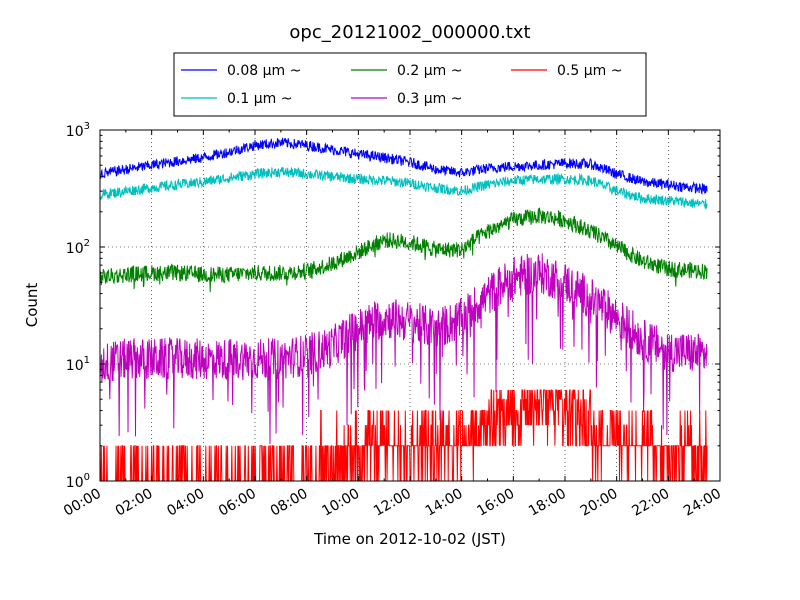 Image resolution: width=800 pixels, height=600 pixels. Describe the element at coordinates (429, 71) in the screenshot. I see `legend-label: 0.2 μm ~` at that location.